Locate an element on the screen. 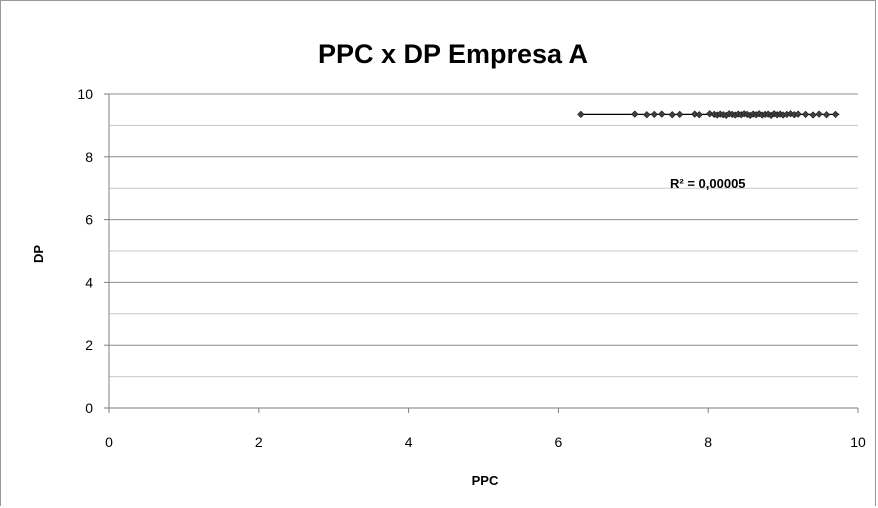 The height and width of the screenshot is (508, 878). y-tick-label: 0 is located at coordinates (89, 408).